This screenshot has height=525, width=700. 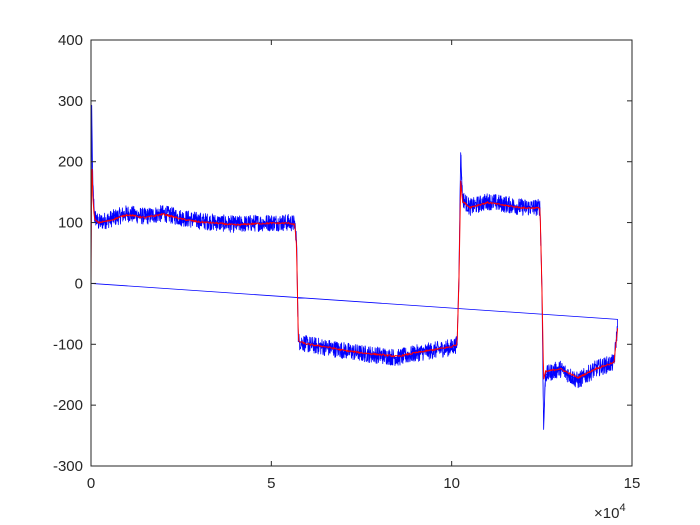 I want to click on x-tick-label: 0, so click(x=91, y=483).